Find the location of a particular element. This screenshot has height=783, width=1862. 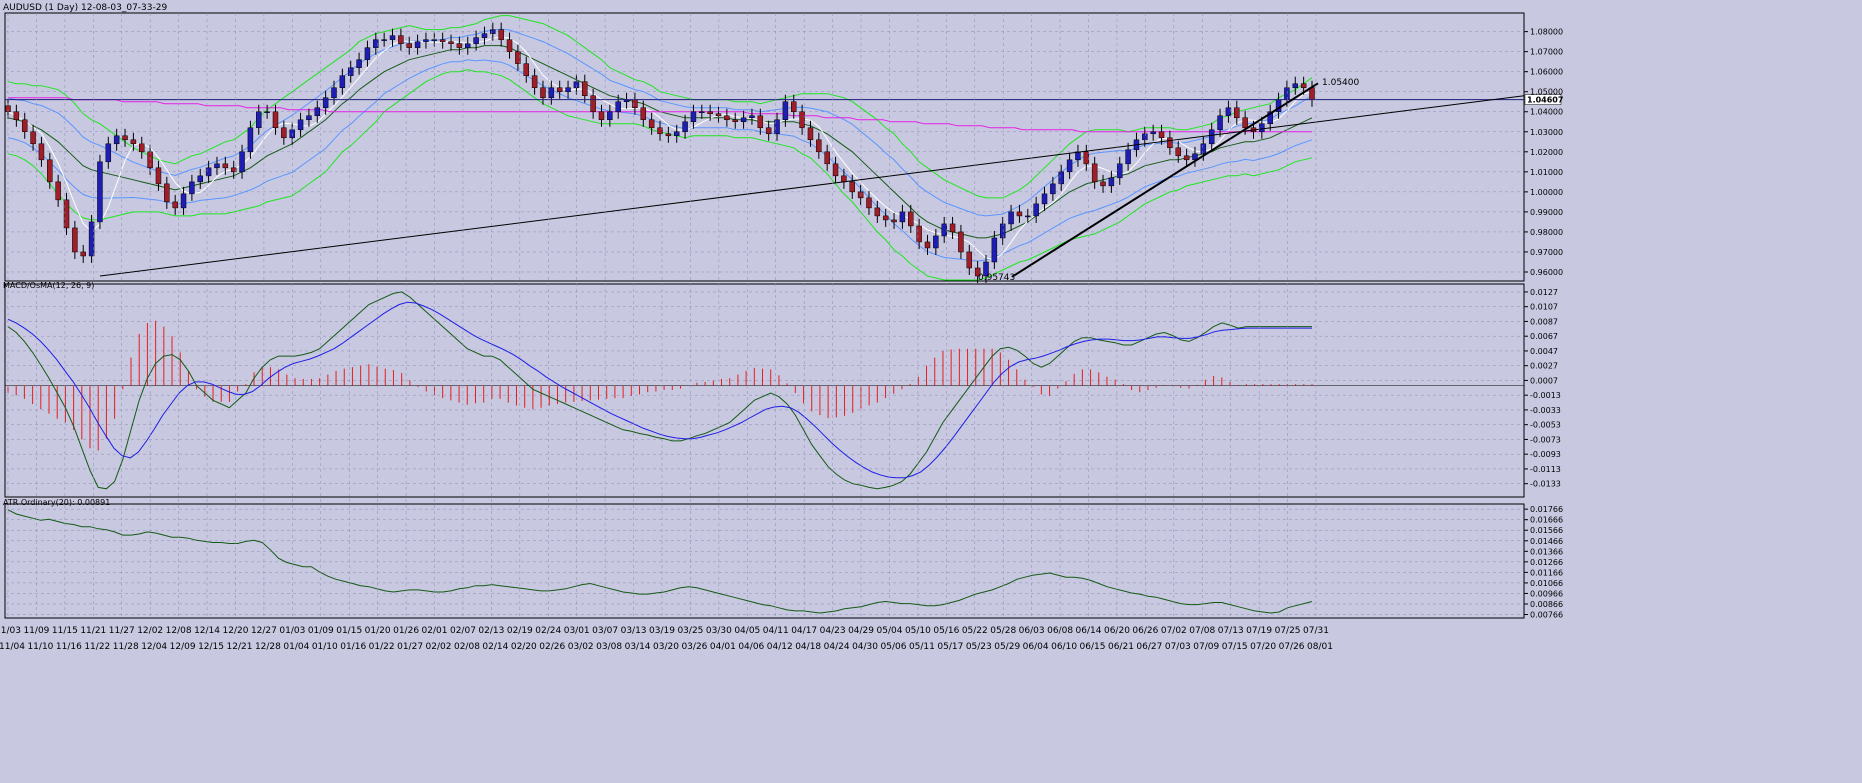

date-label: 01/04 is located at coordinates (296, 647).